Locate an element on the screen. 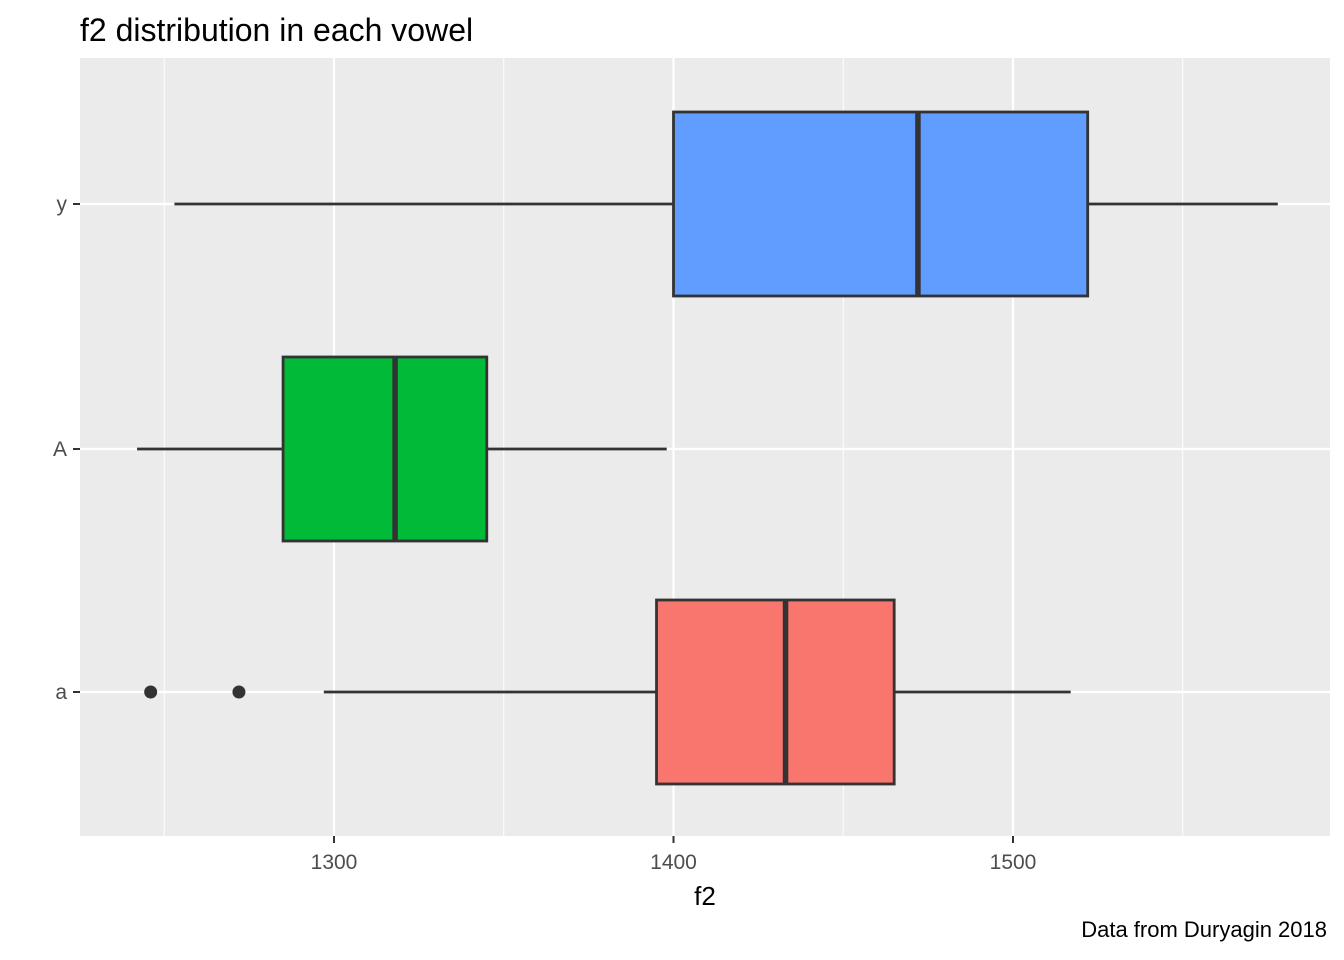  box-lower-a is located at coordinates (775, 692).